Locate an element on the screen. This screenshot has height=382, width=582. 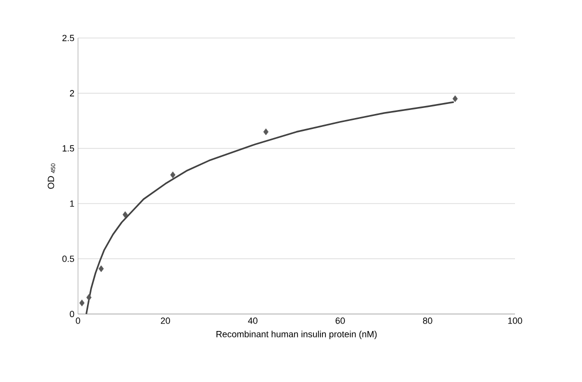
x-tick-label: 40 is located at coordinates (253, 321).